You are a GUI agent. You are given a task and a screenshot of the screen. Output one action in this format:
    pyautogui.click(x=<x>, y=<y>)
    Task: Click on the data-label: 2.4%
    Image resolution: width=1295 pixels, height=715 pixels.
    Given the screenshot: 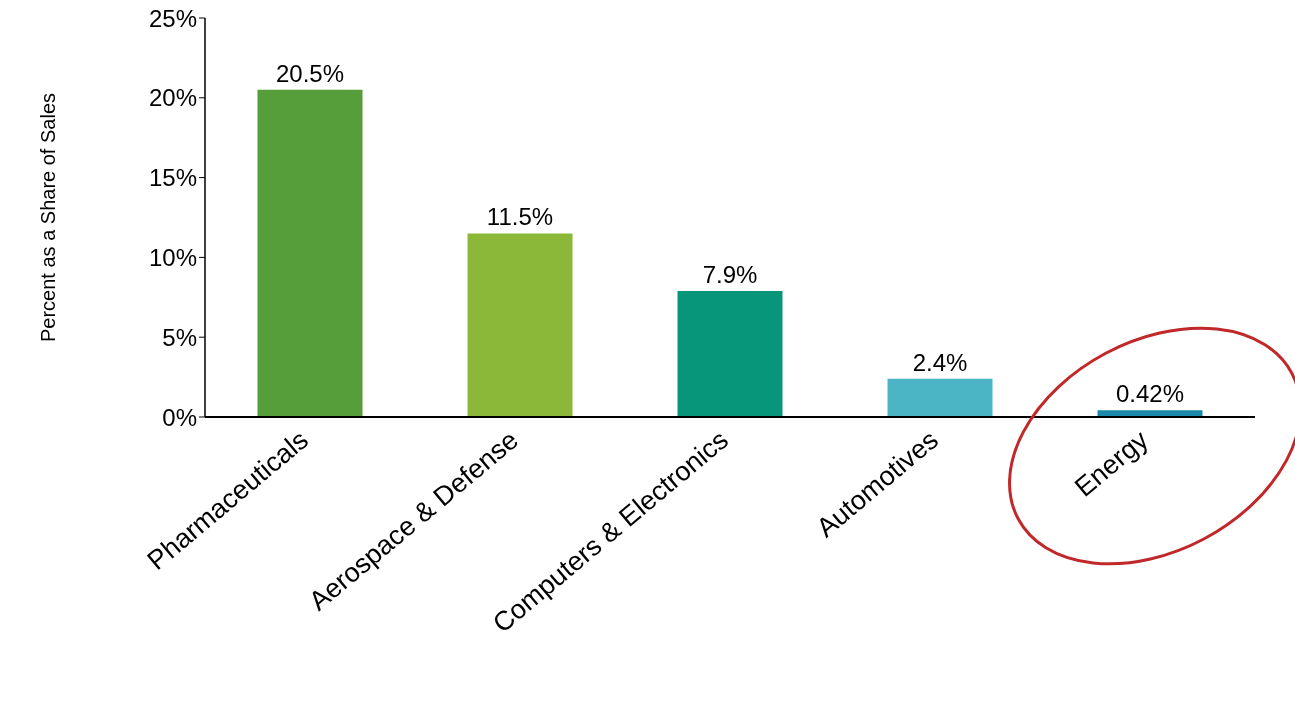 What is the action you would take?
    pyautogui.click(x=940, y=362)
    